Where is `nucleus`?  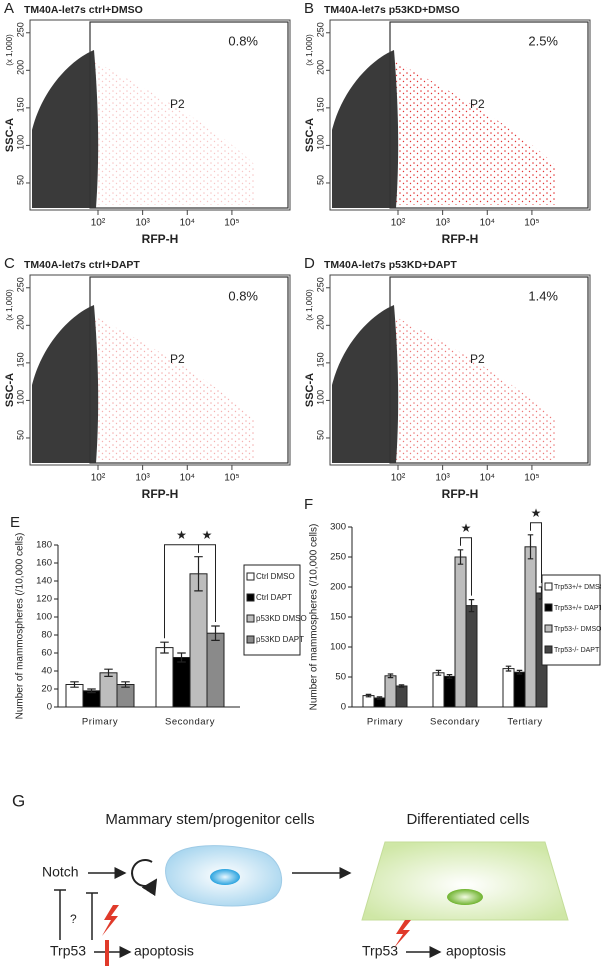
nucleus is located at coordinates (465, 897).